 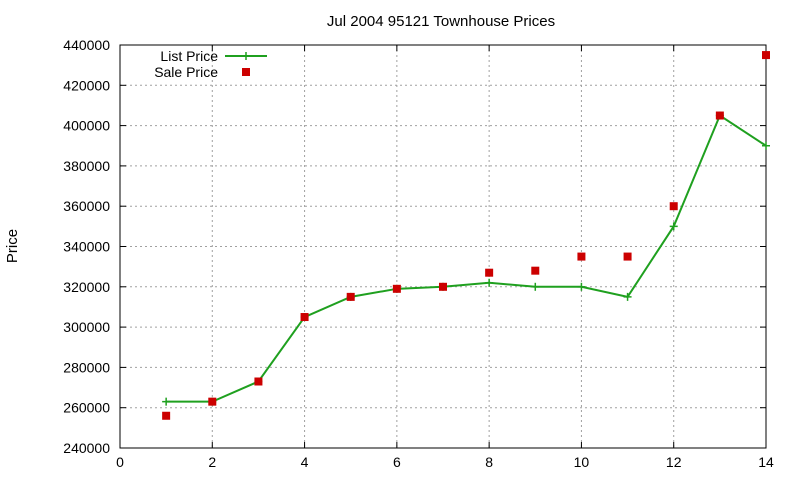 I want to click on chart-title: Jul 2004 95121 Townhouse Prices, so click(x=441, y=21).